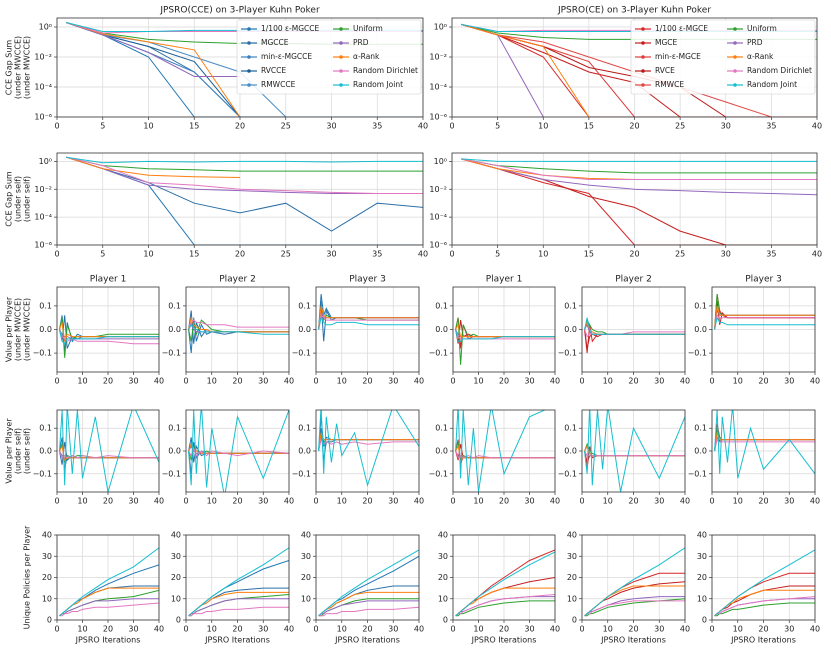  What do you see at coordinates (760, 56) in the screenshot?
I see `legend-label: α-Rank` at bounding box center [760, 56].